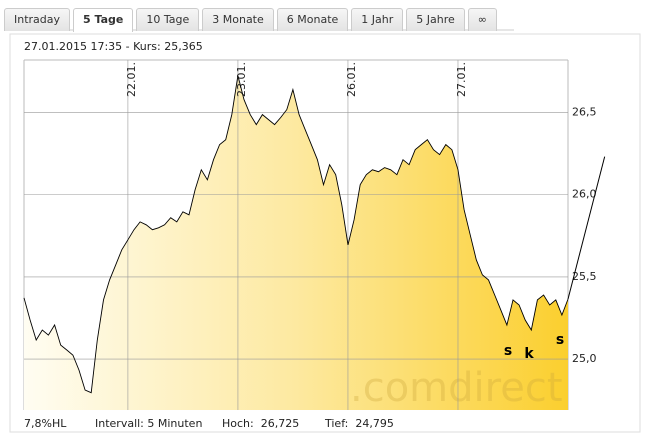 The image size is (648, 437). What do you see at coordinates (482, 19) in the screenshot?
I see `tab: ∞` at bounding box center [482, 19].